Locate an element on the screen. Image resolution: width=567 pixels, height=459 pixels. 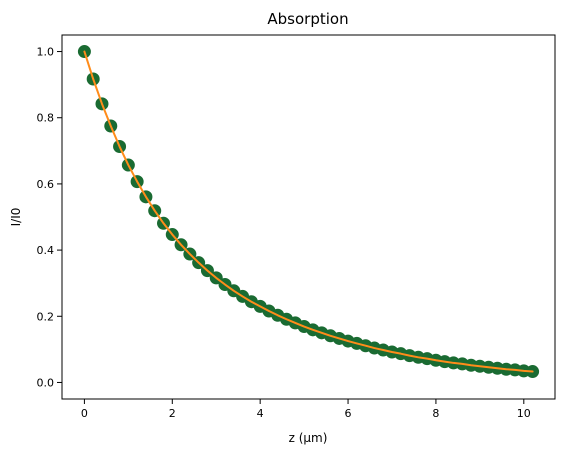
x-axis-label: z (µm) is located at coordinates (308, 438).